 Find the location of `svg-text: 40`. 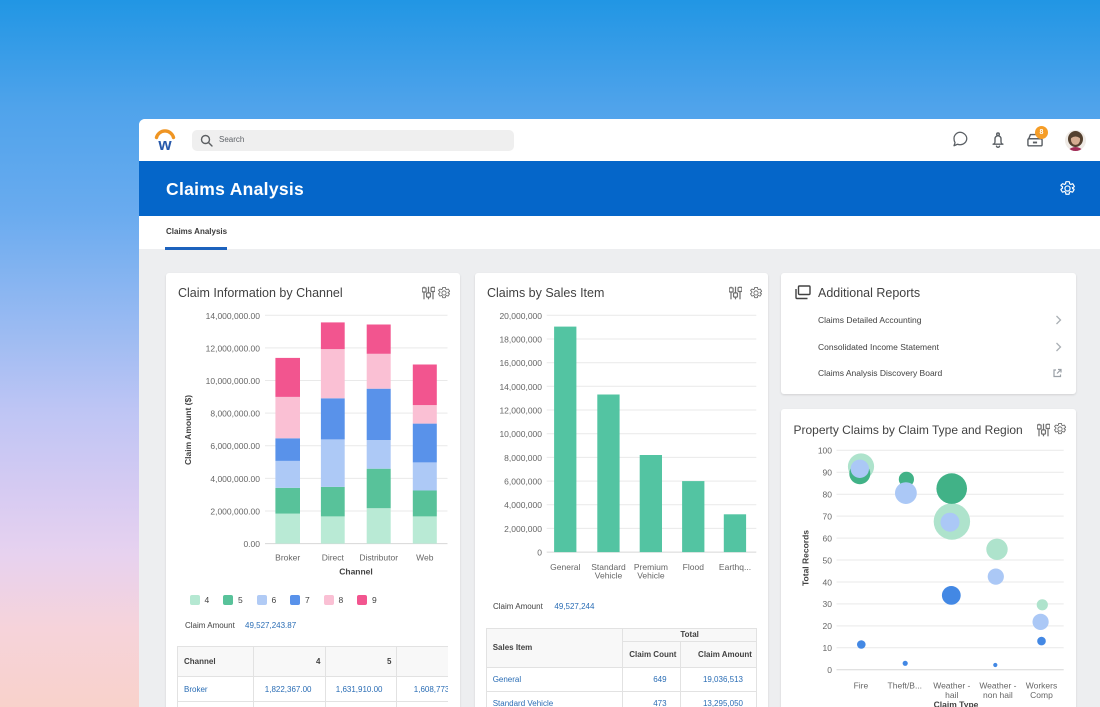

svg-text: 40 is located at coordinates (828, 582).